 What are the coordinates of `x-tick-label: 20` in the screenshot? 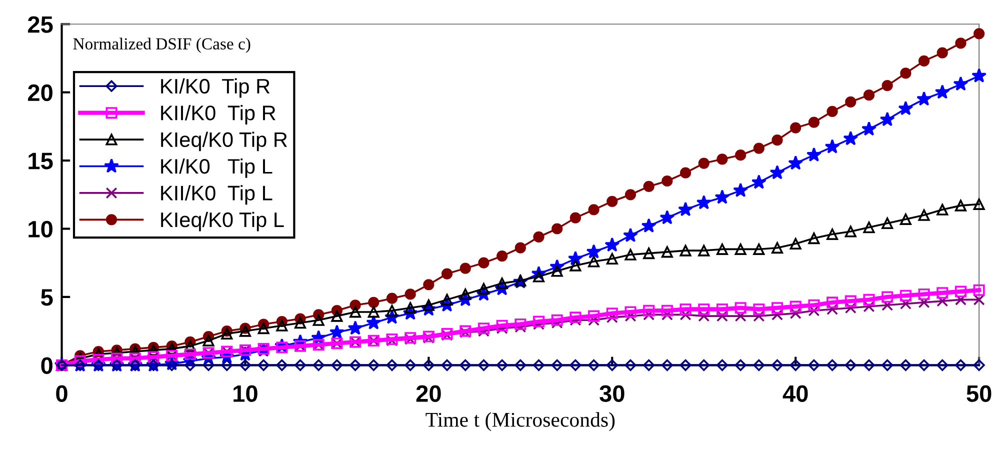 It's located at (428, 393).